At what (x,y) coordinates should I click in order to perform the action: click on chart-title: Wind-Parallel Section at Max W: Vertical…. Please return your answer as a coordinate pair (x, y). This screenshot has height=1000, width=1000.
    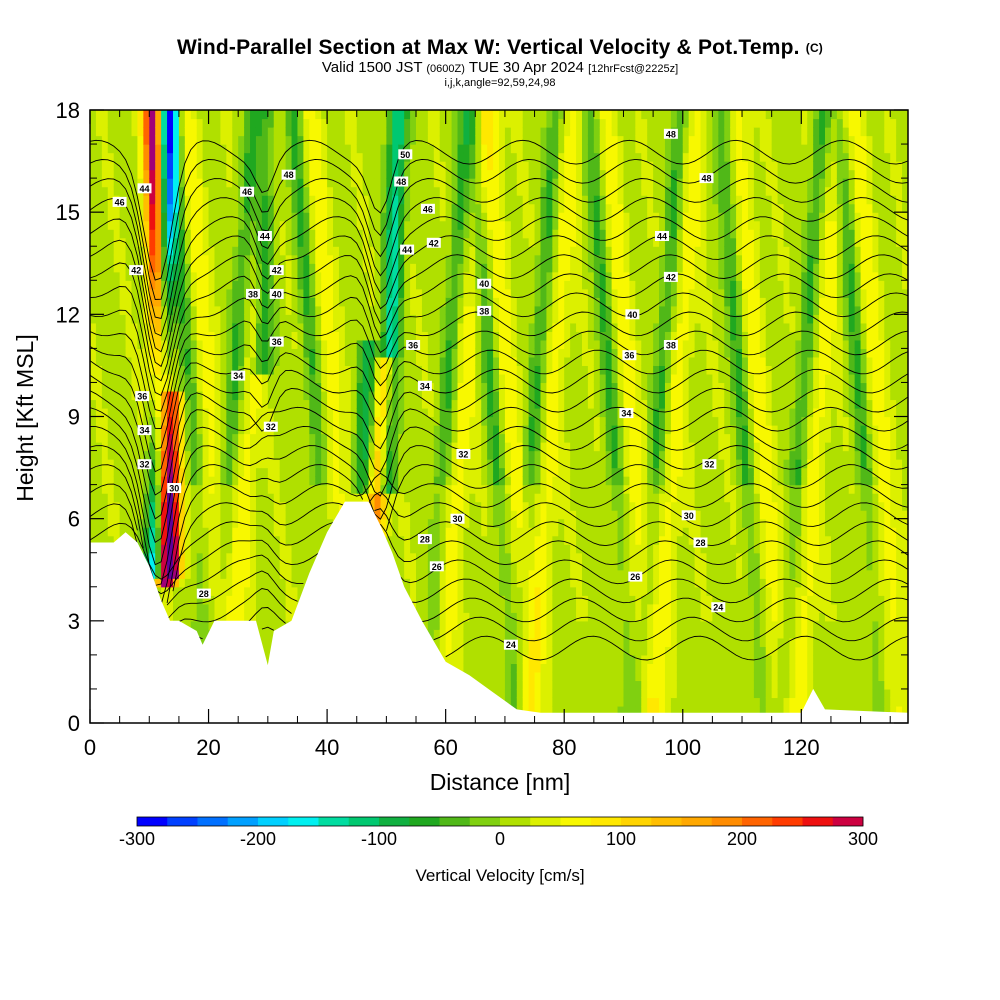
    Looking at the image, I should click on (488, 47).